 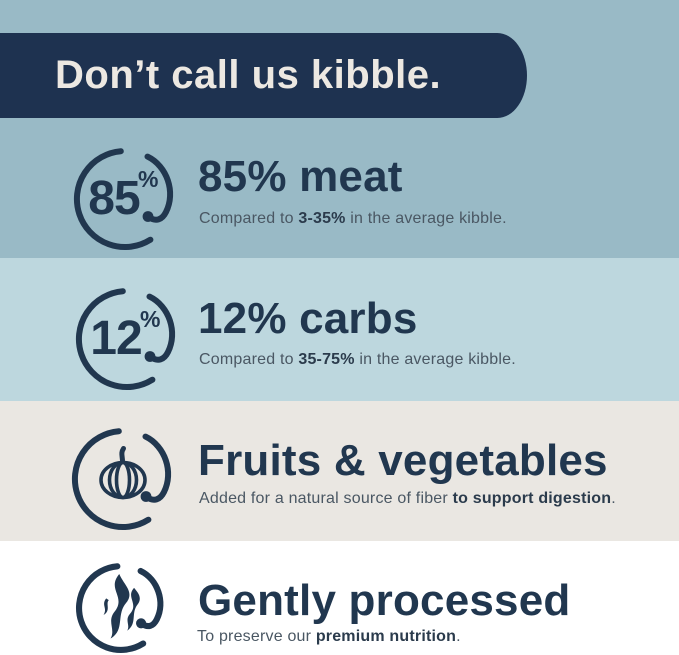 I want to click on badge-number: 85, so click(x=114, y=198).